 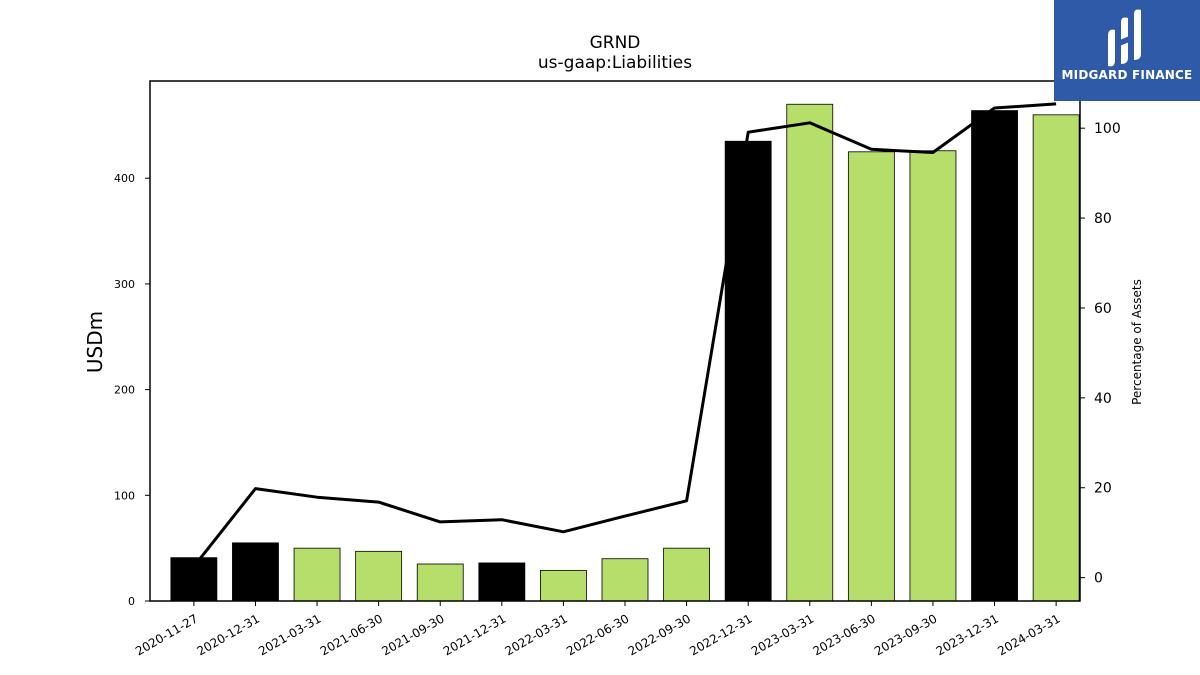 What do you see at coordinates (1028, 634) in the screenshot?
I see `x-tick-label: 2024-03-31` at bounding box center [1028, 634].